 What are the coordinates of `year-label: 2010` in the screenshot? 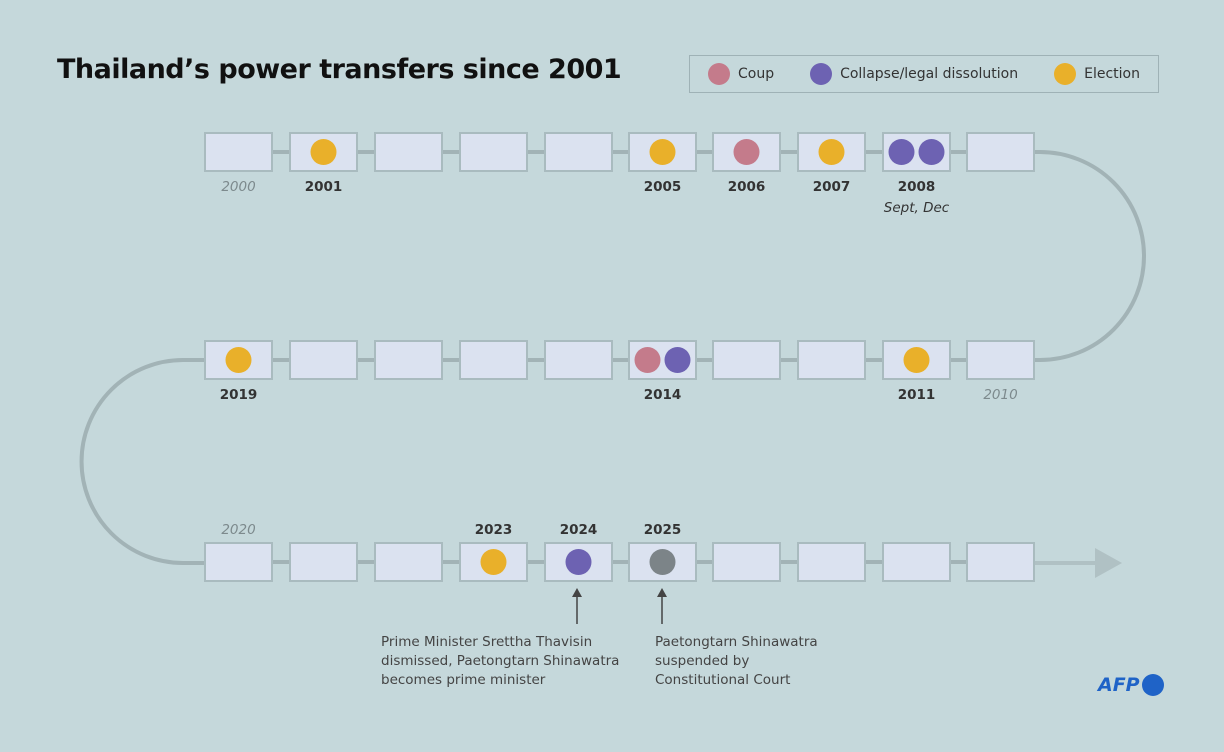 It's located at (1000, 395).